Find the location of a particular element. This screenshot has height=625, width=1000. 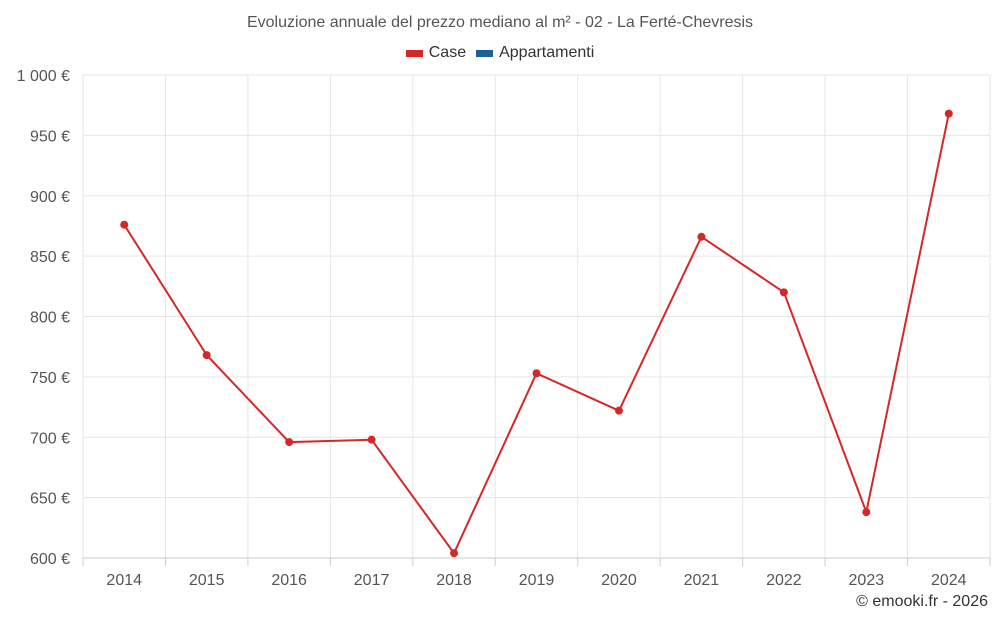

x-tick-label: 2018 is located at coordinates (454, 580).